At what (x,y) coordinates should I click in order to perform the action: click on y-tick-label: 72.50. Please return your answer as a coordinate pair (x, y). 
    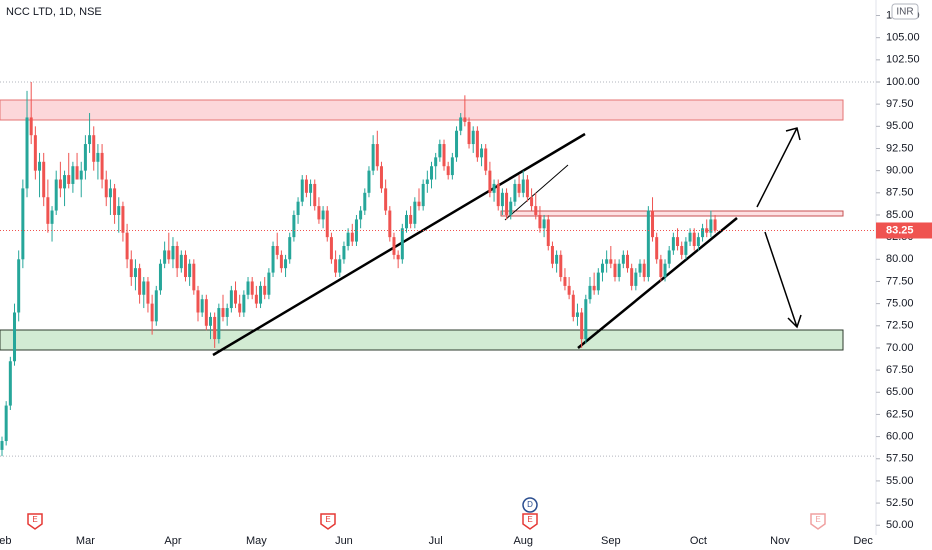
    Looking at the image, I should click on (900, 326).